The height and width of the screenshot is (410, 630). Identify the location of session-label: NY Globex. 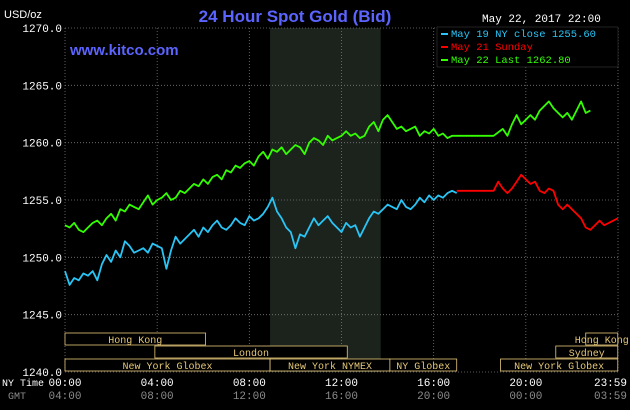
(423, 367).